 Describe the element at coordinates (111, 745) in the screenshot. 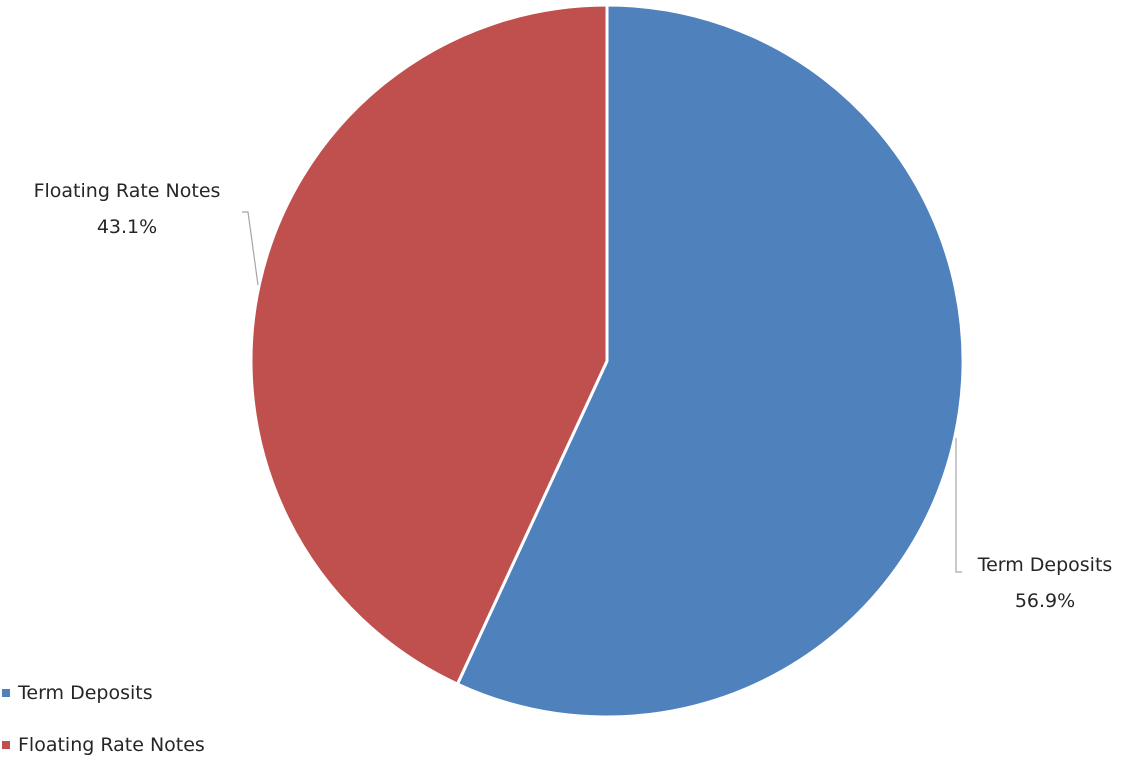

I see `legend-label-floating-rate-notes: Floating Rate Notes` at that location.